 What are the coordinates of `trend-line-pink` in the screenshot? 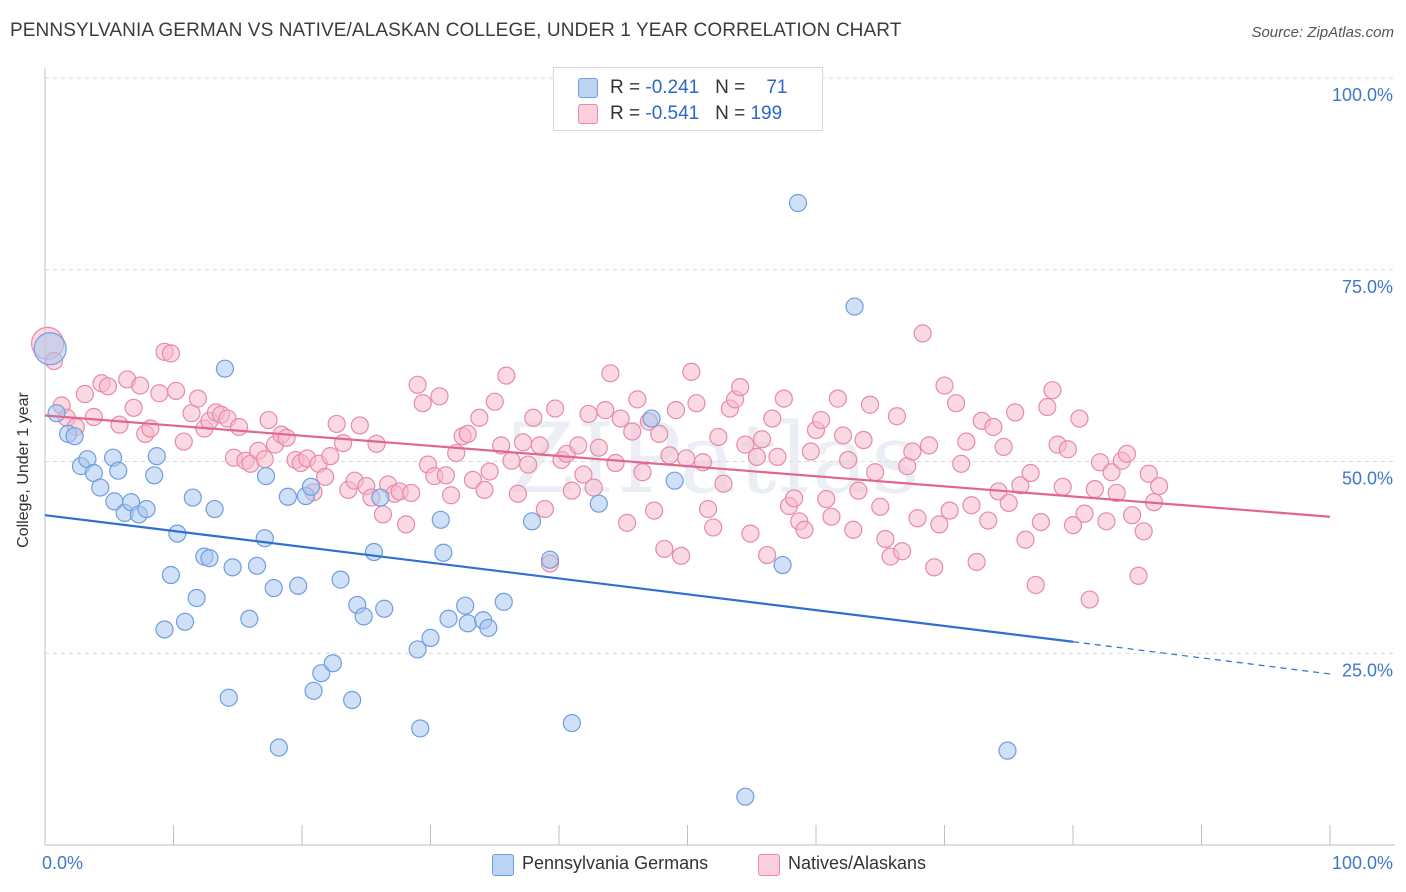 It's located at (687, 466).